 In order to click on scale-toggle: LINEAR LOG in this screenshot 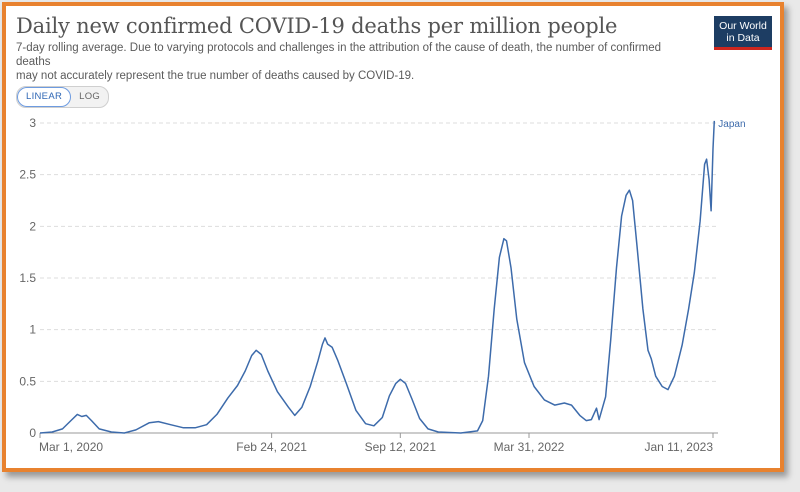, I will do `click(63, 97)`.